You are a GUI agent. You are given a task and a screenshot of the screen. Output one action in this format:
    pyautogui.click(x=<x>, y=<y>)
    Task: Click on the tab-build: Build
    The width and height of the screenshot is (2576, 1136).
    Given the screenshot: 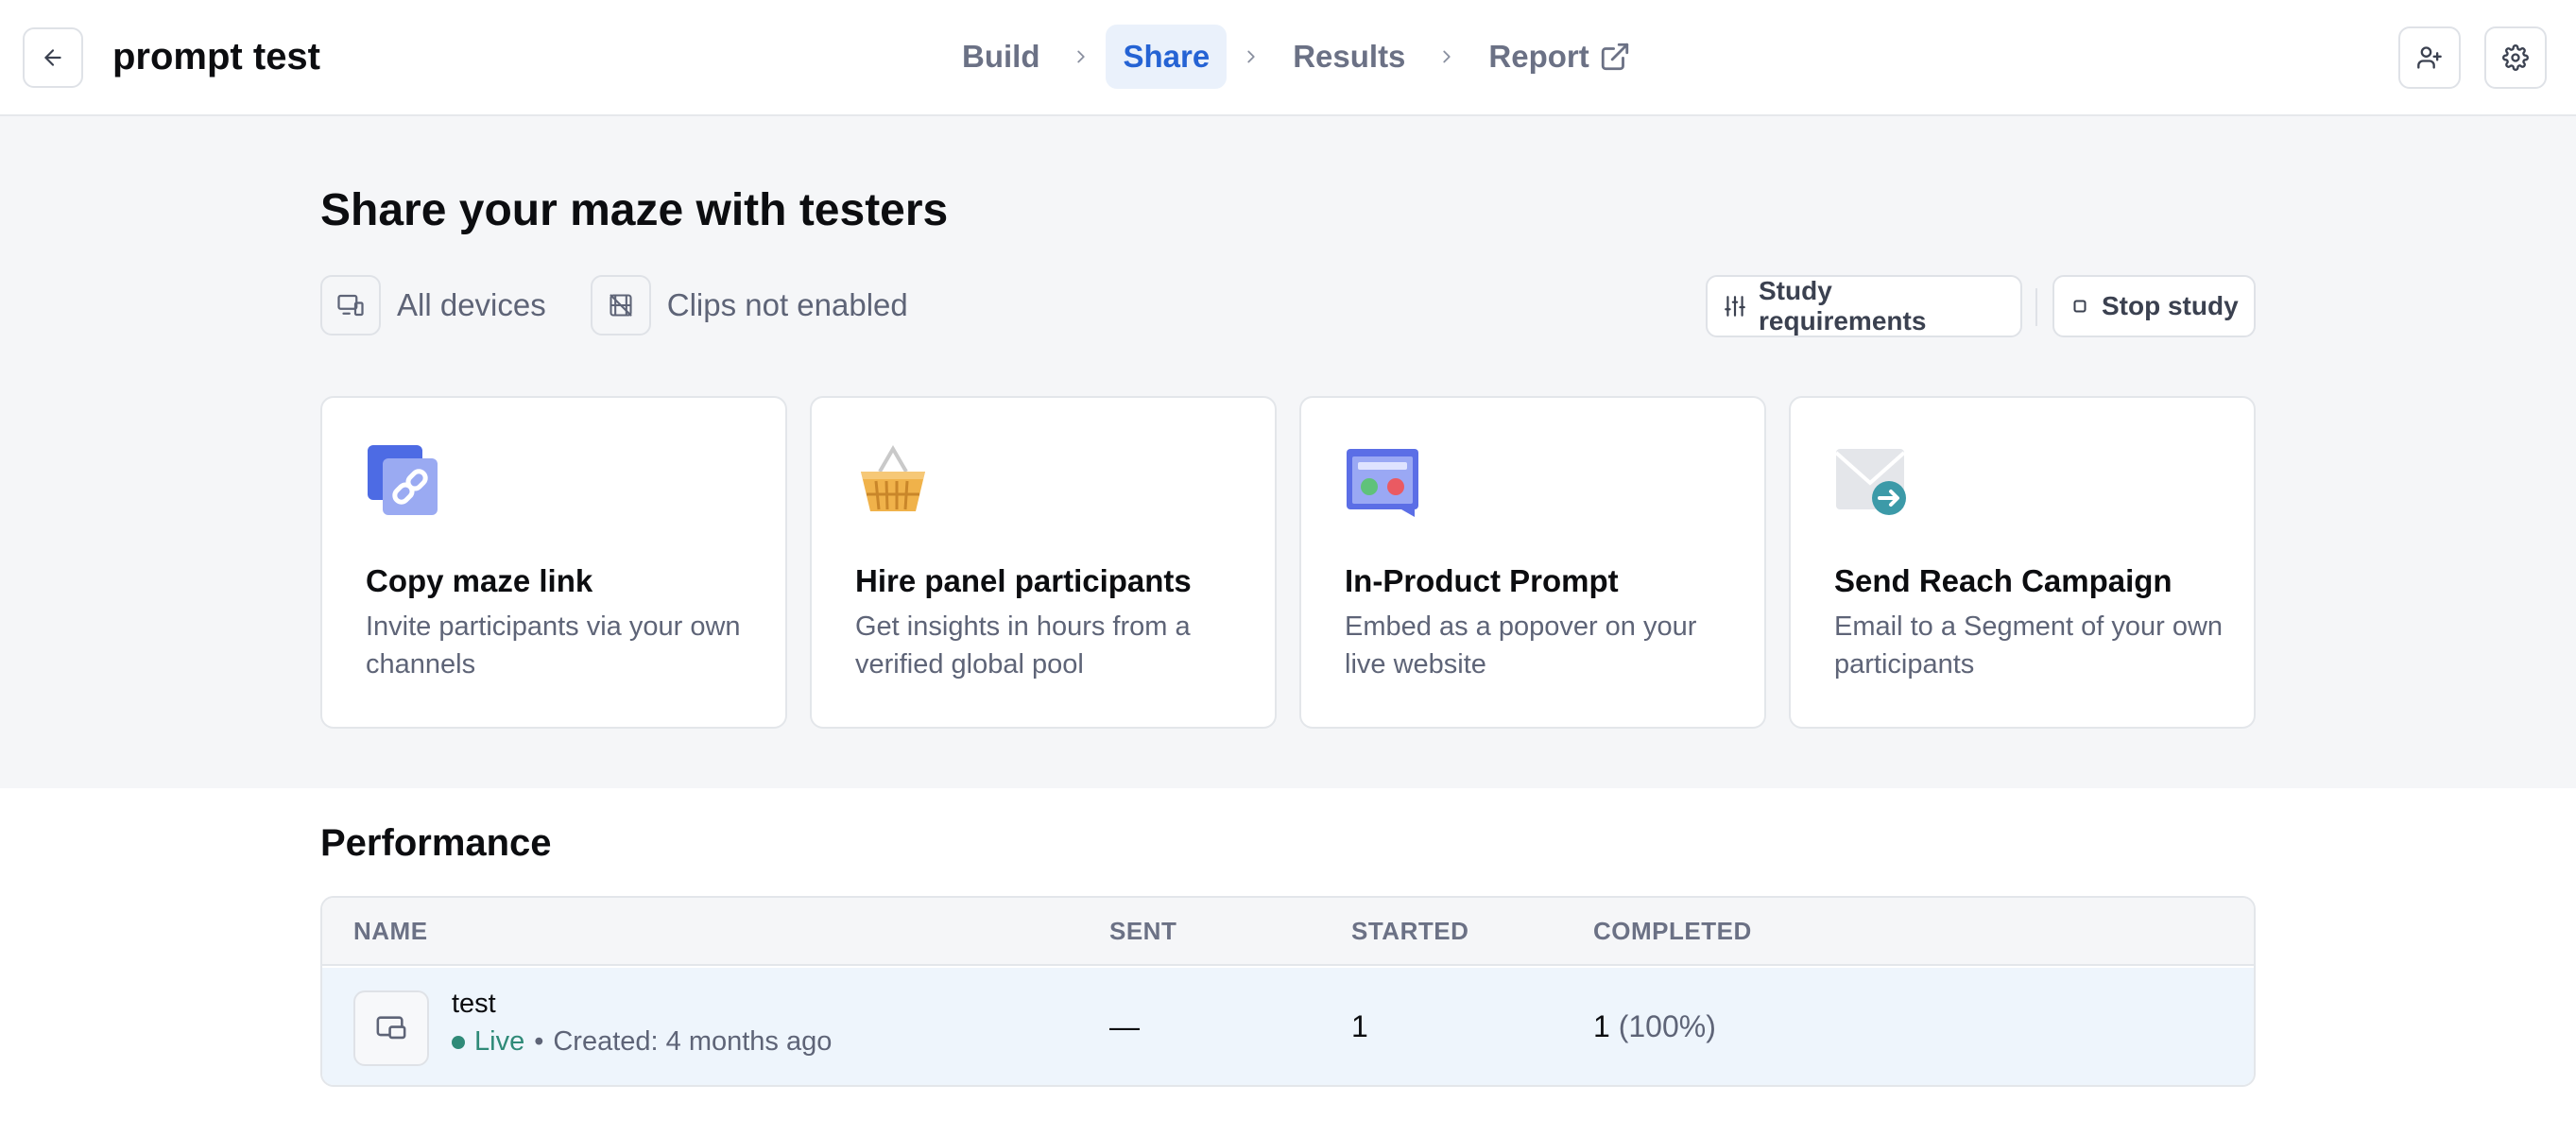 What is the action you would take?
    pyautogui.click(x=1001, y=56)
    